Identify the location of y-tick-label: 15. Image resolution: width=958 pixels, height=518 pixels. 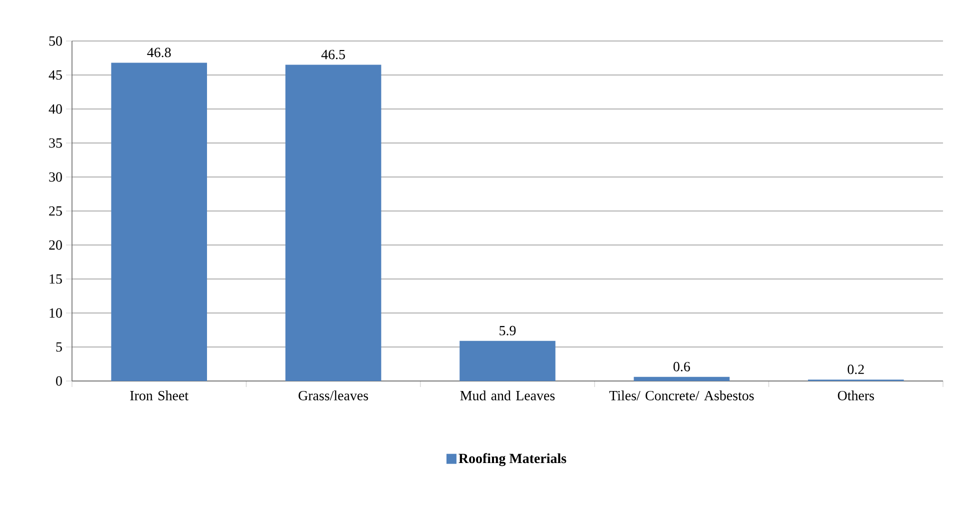
(56, 279).